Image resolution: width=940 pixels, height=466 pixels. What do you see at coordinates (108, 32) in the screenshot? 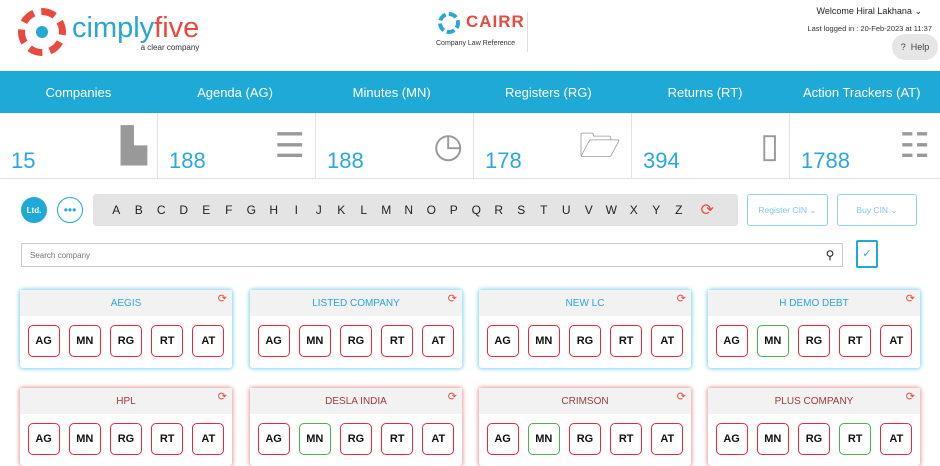
I see `cimplyfive-logo: cimplyfive a clear company` at bounding box center [108, 32].